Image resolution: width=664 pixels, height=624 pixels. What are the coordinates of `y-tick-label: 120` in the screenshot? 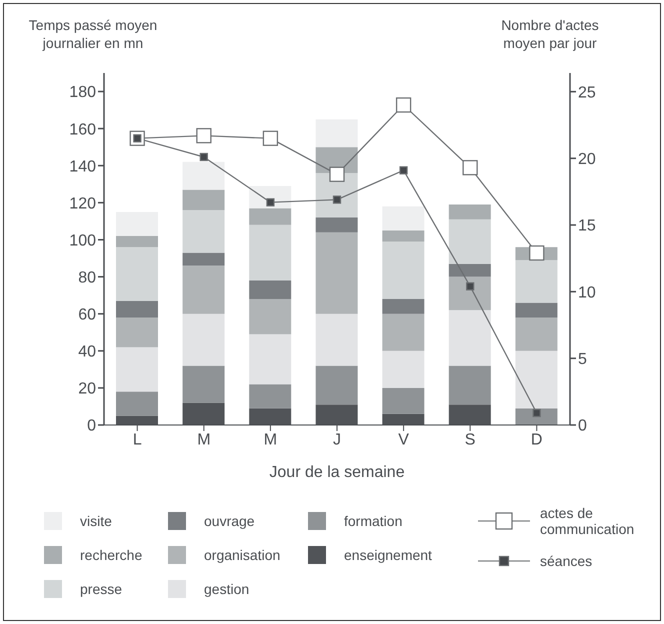 It's located at (82, 203).